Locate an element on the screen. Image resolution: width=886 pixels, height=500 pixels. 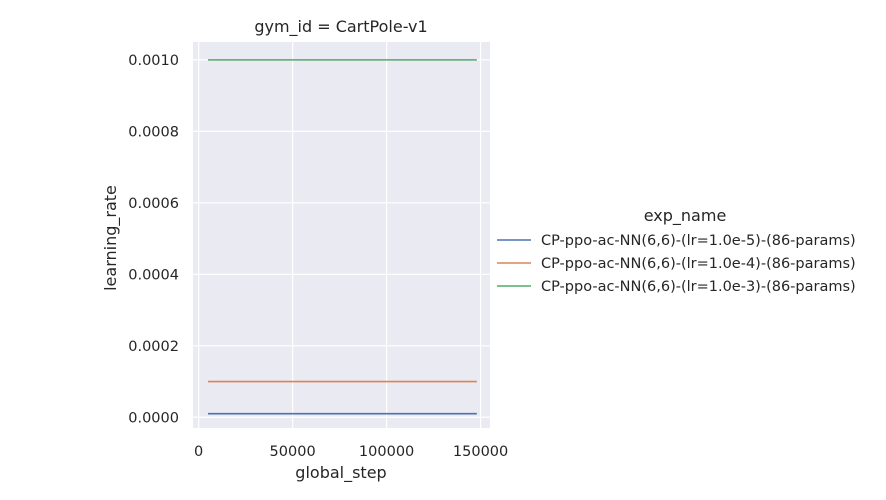
y-axis-label: learning_rate is located at coordinates (111, 238).